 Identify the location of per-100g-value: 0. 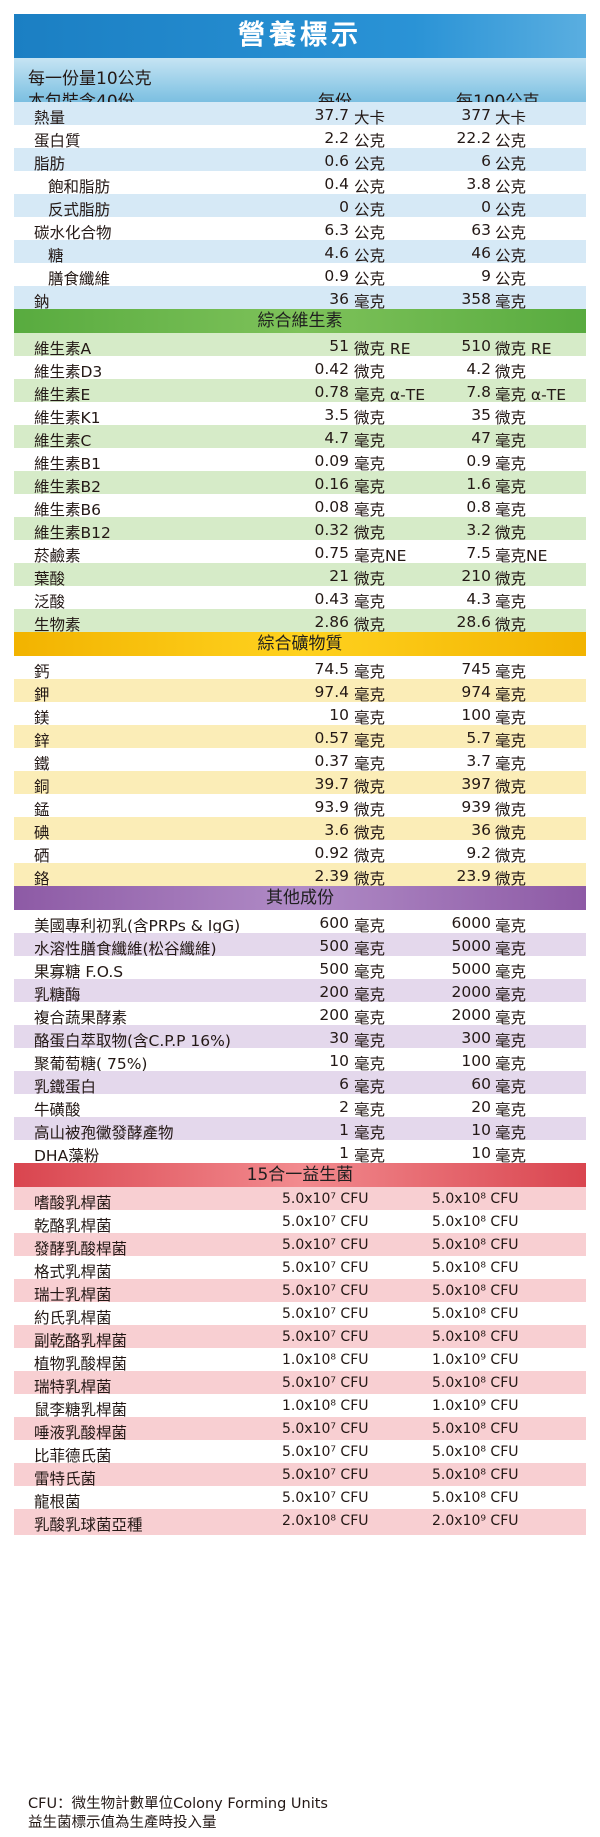
(486, 207).